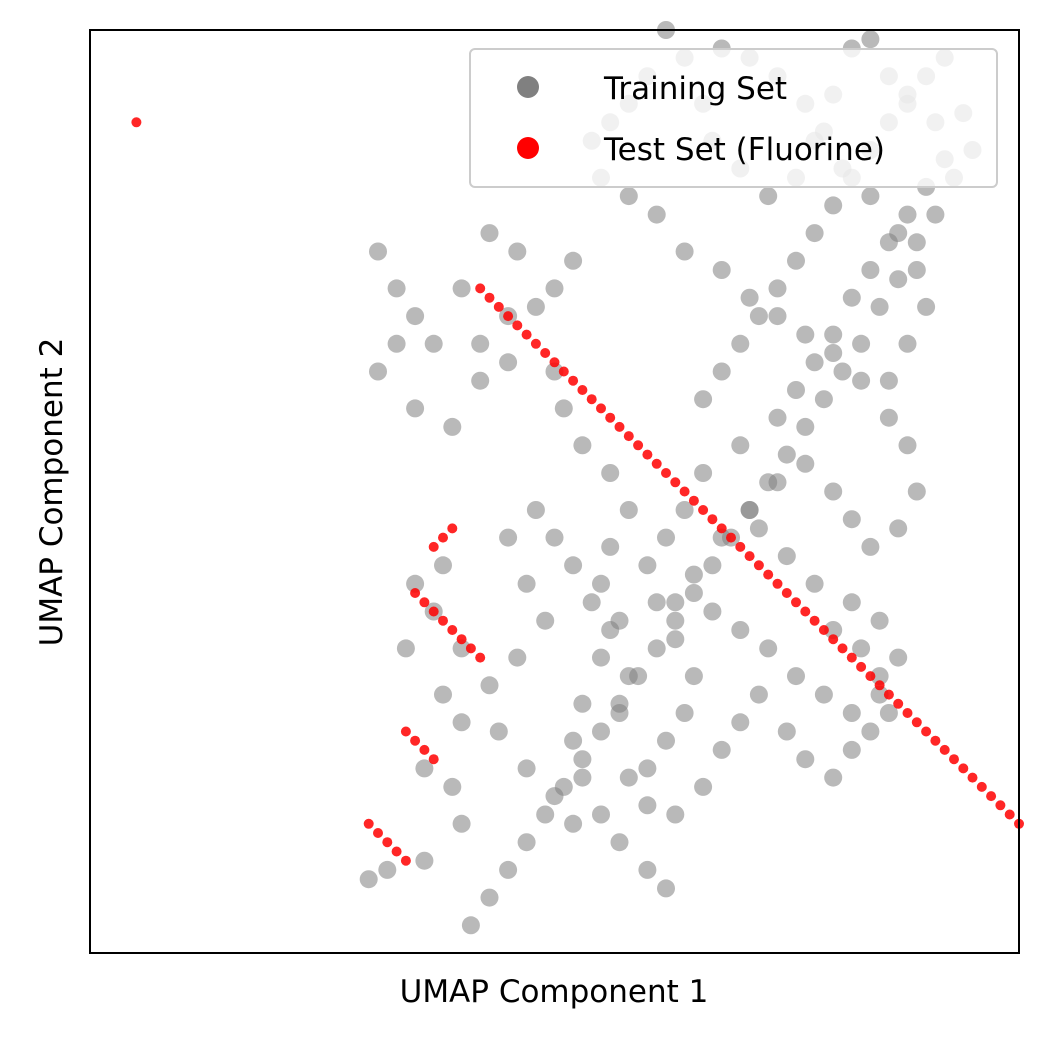  Describe the element at coordinates (528, 148) in the screenshot. I see `legend-marker-test` at that location.